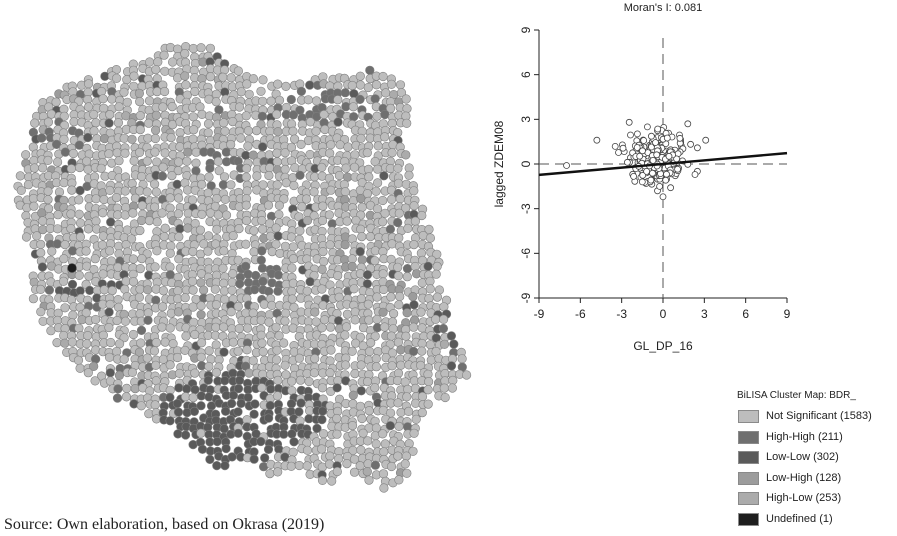  Describe the element at coordinates (704, 314) in the screenshot. I see `x-tick-label: 3` at that location.